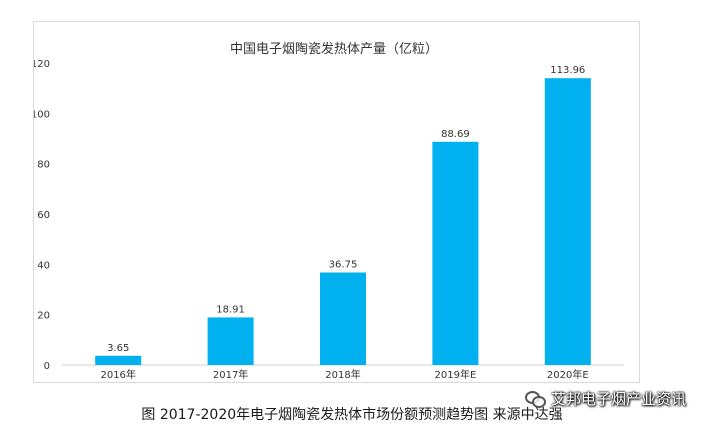 This screenshot has height=430, width=704. Describe the element at coordinates (334, 49) in the screenshot. I see `chart-title: 中国电子烟陶瓷发热体产量（亿粒）` at that location.